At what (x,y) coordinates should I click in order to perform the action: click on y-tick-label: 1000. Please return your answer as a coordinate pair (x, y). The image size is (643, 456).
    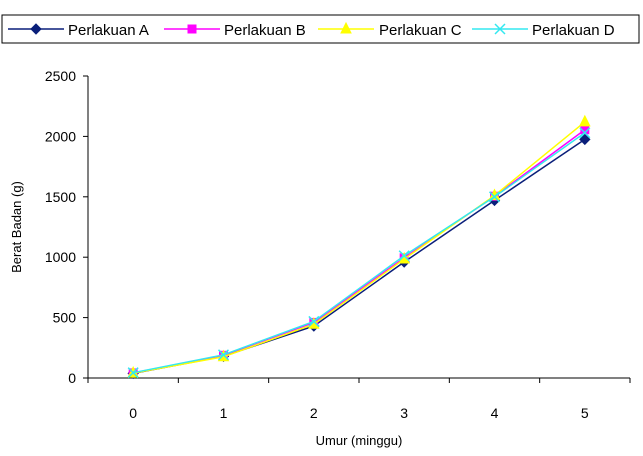
    Looking at the image, I should click on (60, 257).